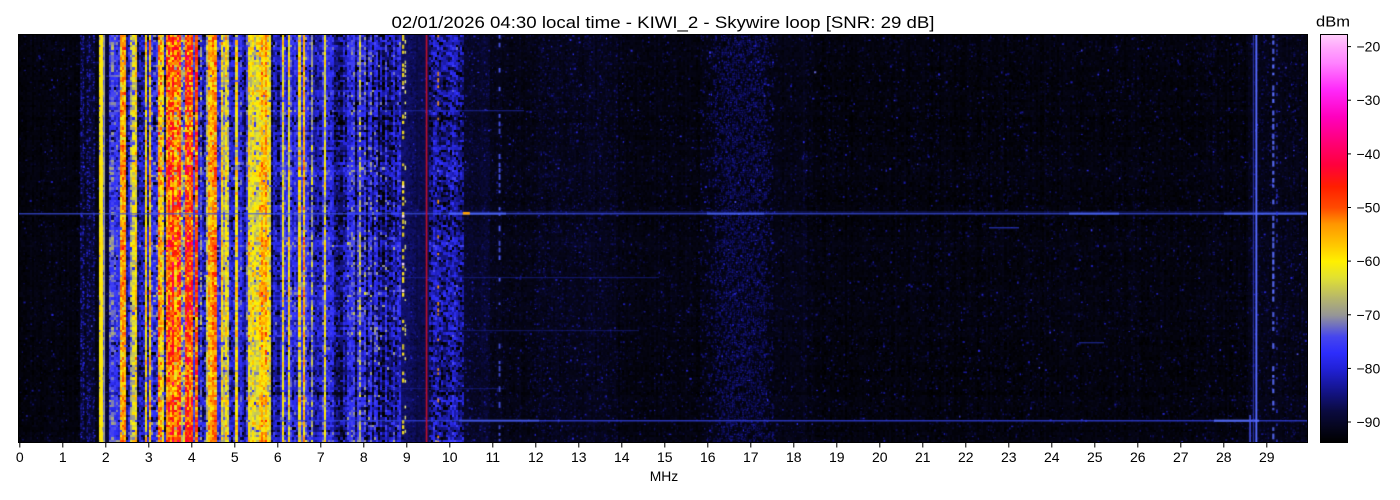  Describe the element at coordinates (20, 457) in the screenshot. I see `svg-text: 0` at that location.